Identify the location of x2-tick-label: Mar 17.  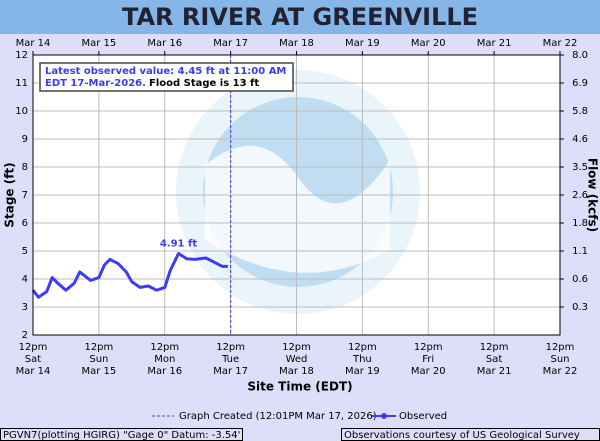
(230, 43).